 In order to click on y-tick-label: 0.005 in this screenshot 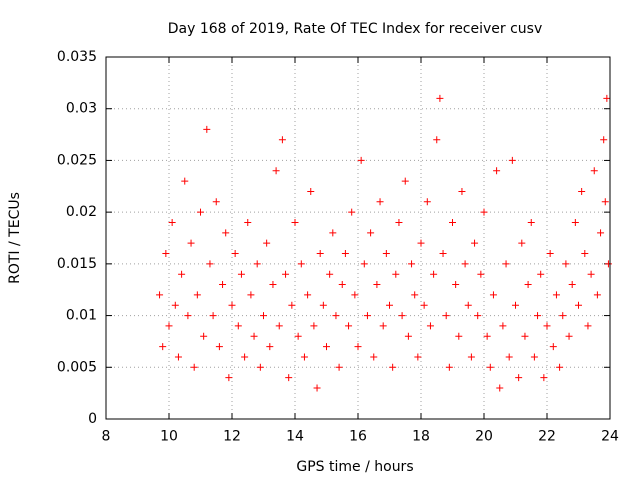, I will do `click(77, 367)`.